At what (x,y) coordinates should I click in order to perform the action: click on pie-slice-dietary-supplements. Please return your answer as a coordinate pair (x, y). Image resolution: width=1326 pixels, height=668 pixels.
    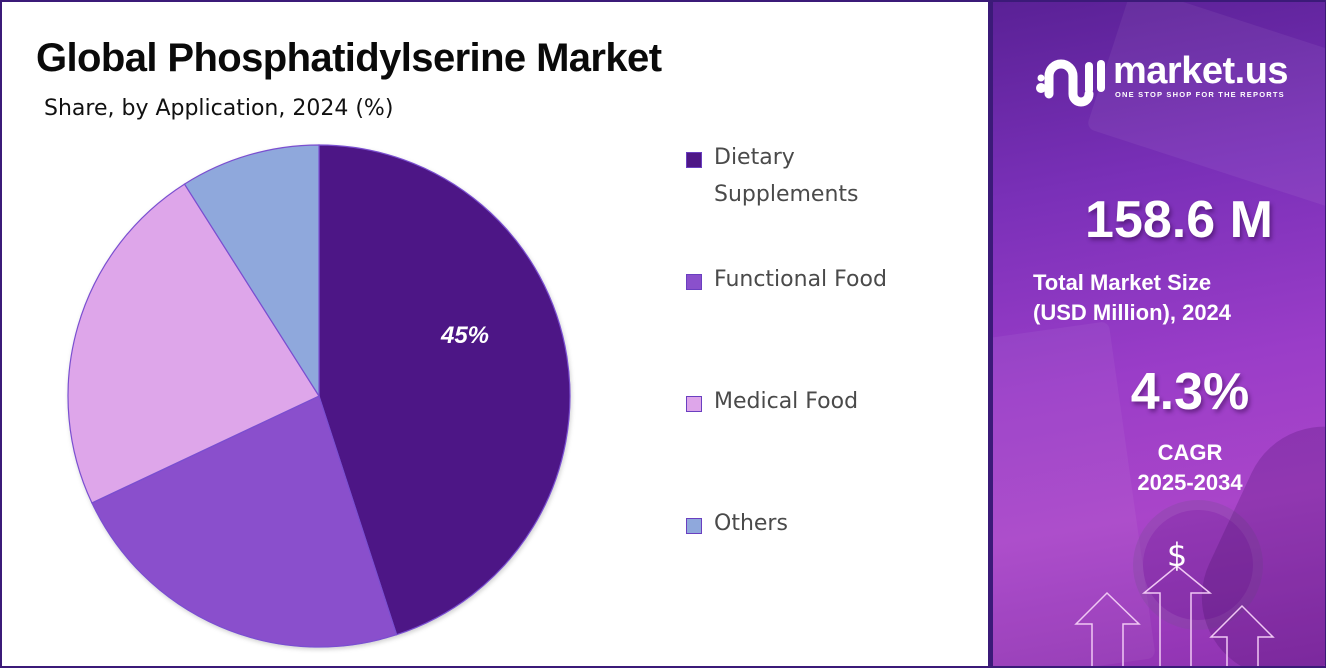
    Looking at the image, I should click on (444, 390).